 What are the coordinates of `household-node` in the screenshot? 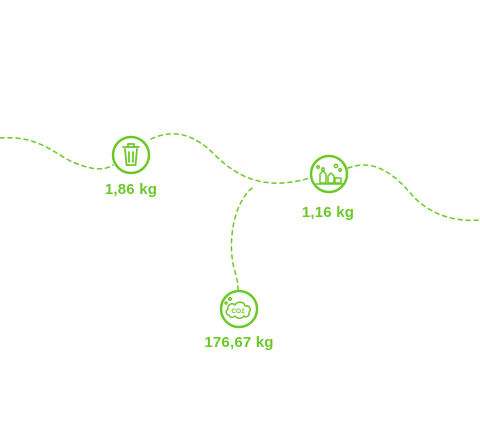 It's located at (329, 174).